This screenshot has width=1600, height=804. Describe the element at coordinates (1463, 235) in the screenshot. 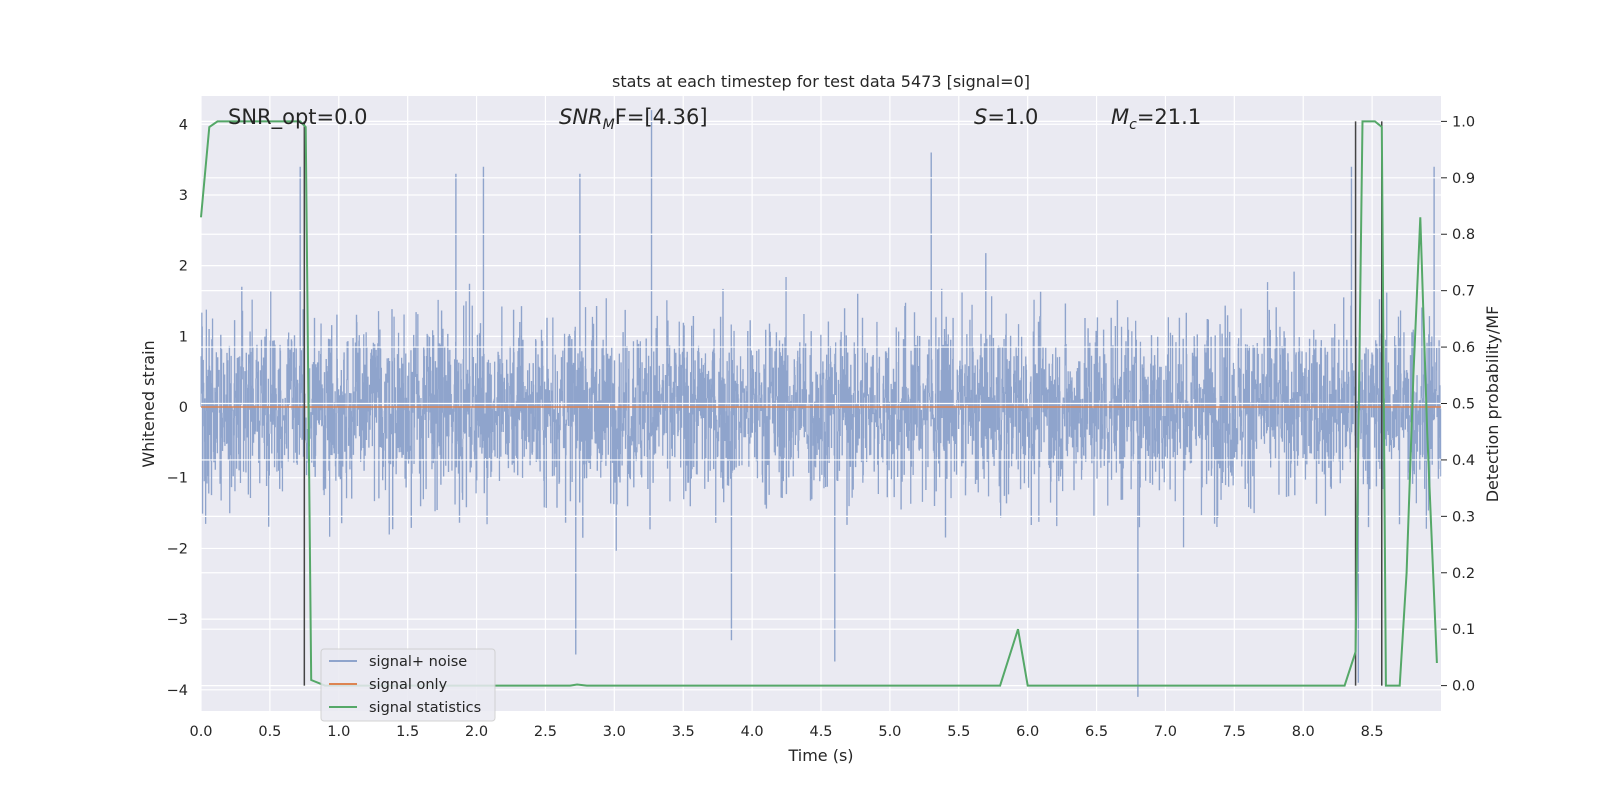

I see `y-right-tick-label: 0.8` at that location.